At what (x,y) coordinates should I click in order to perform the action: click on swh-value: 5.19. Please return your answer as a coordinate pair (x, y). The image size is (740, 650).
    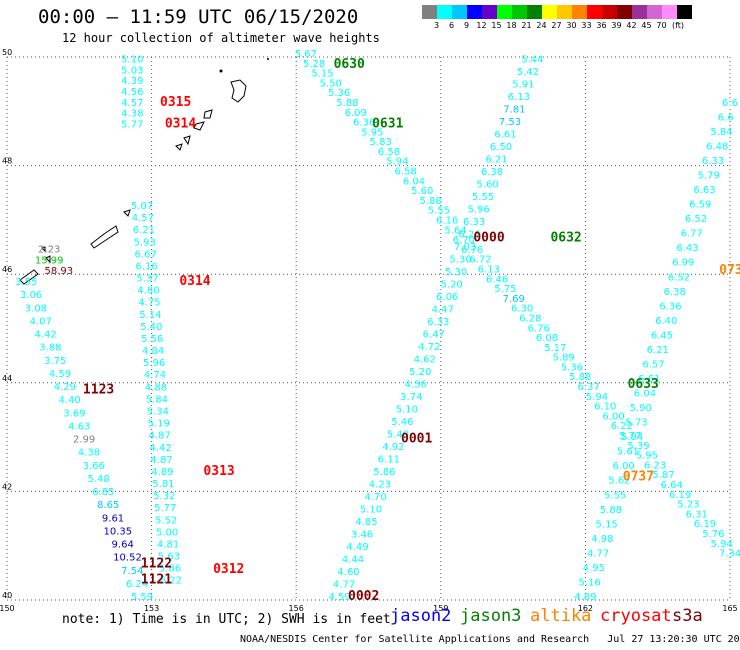
    Looking at the image, I should click on (159, 424).